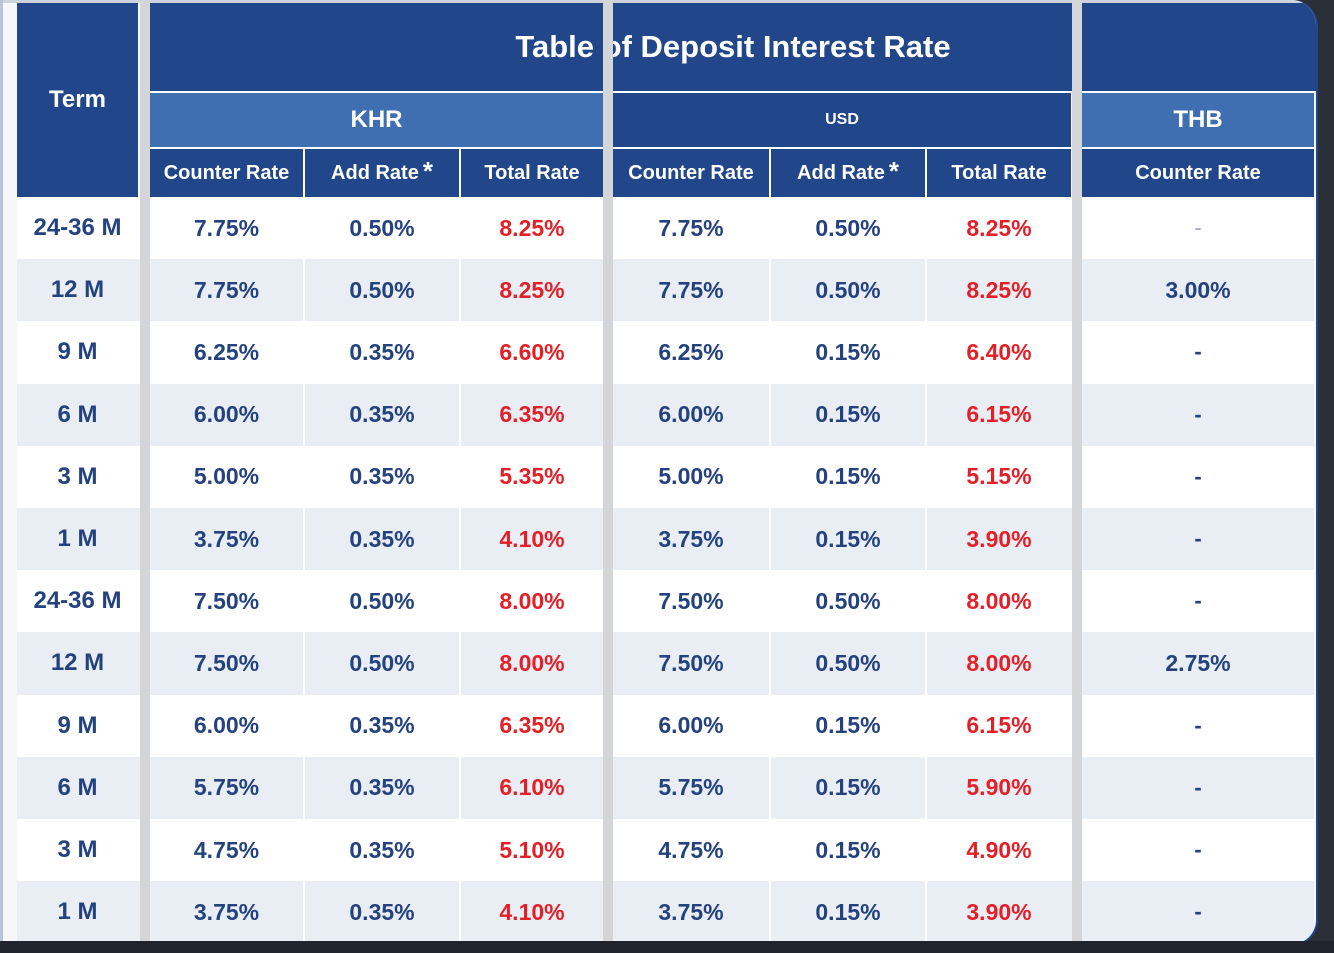  I want to click on term-header: Term, so click(77, 99).